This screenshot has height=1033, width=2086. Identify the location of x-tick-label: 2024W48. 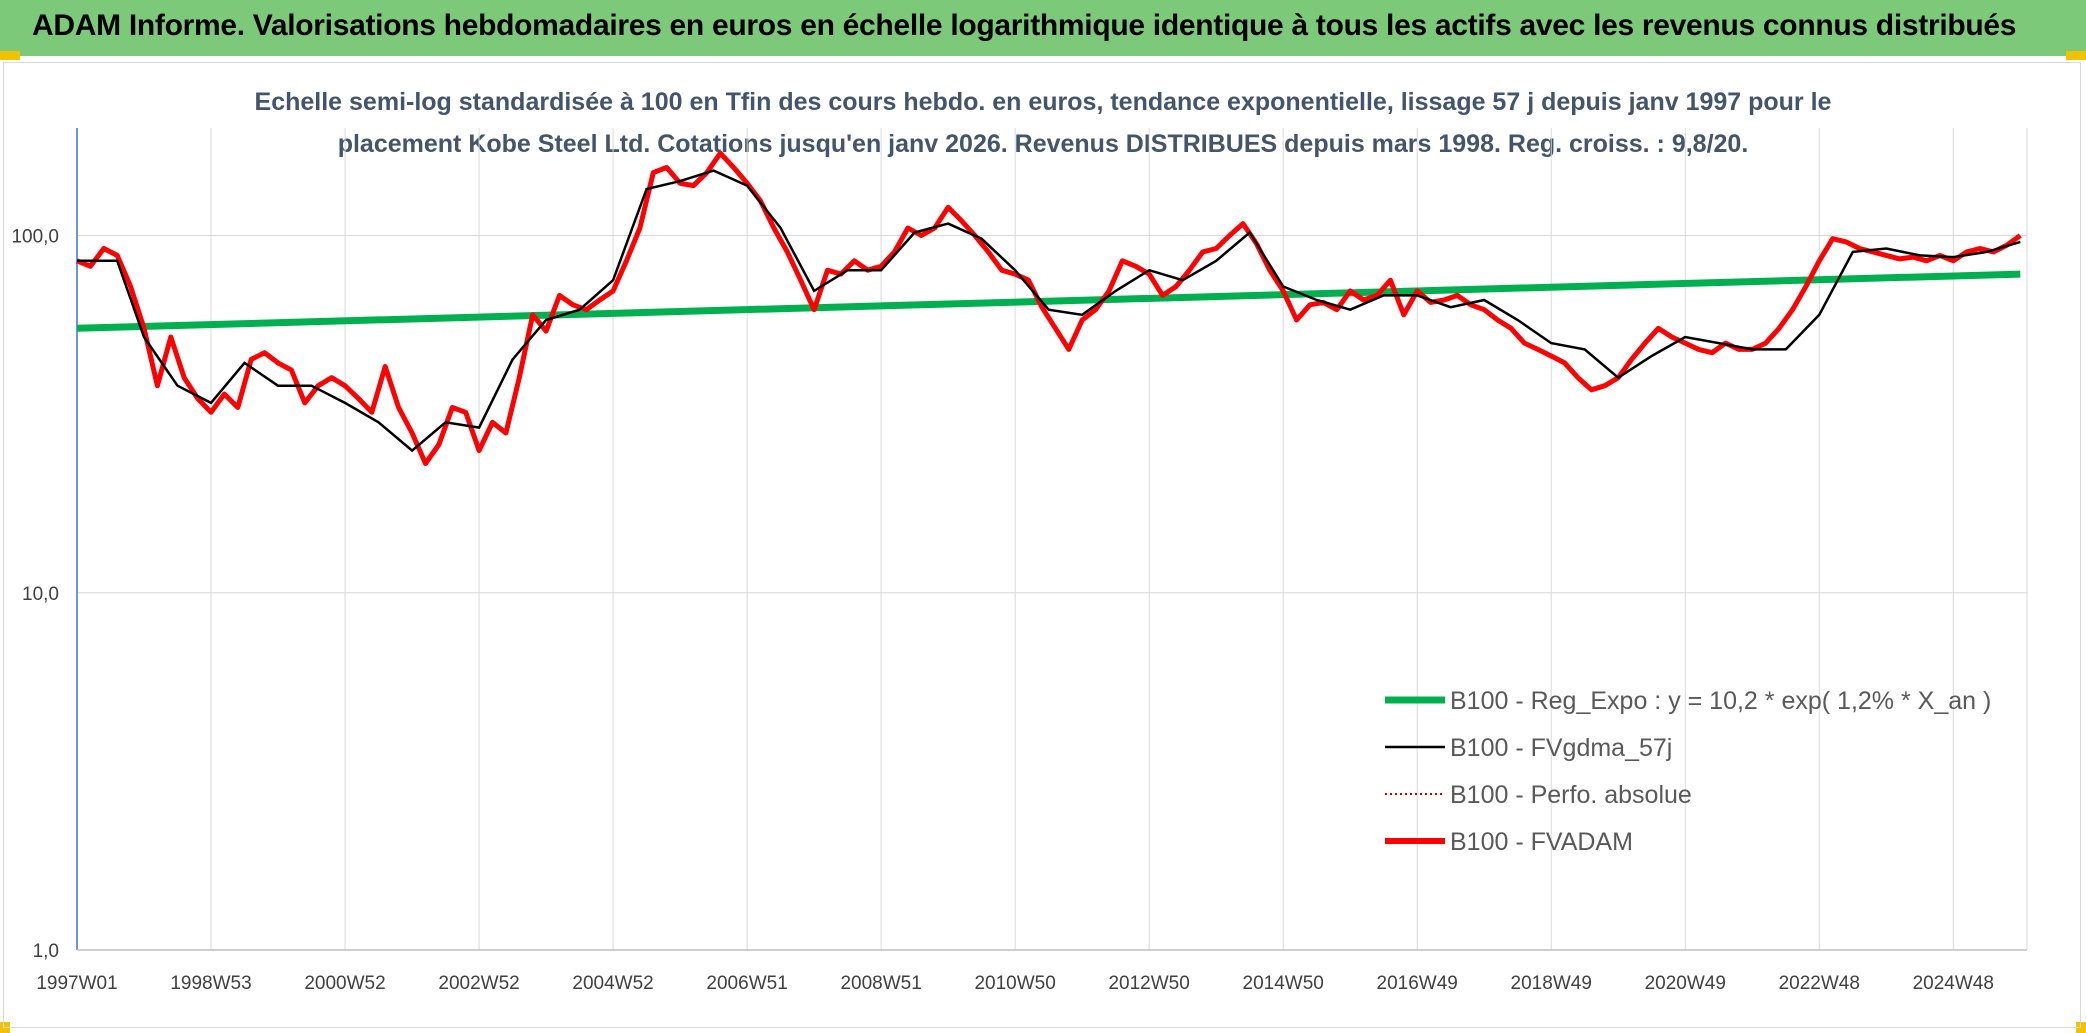
(1953, 983).